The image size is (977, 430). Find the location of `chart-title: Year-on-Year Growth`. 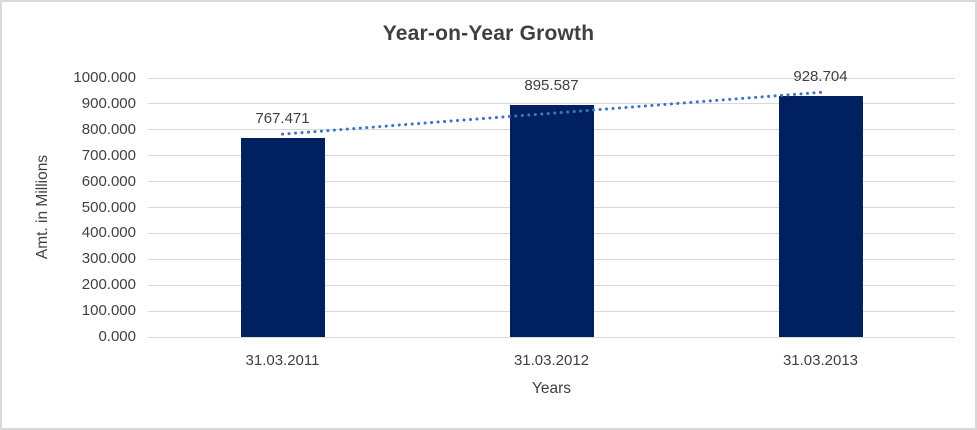

chart-title: Year-on-Year Growth is located at coordinates (488, 33).